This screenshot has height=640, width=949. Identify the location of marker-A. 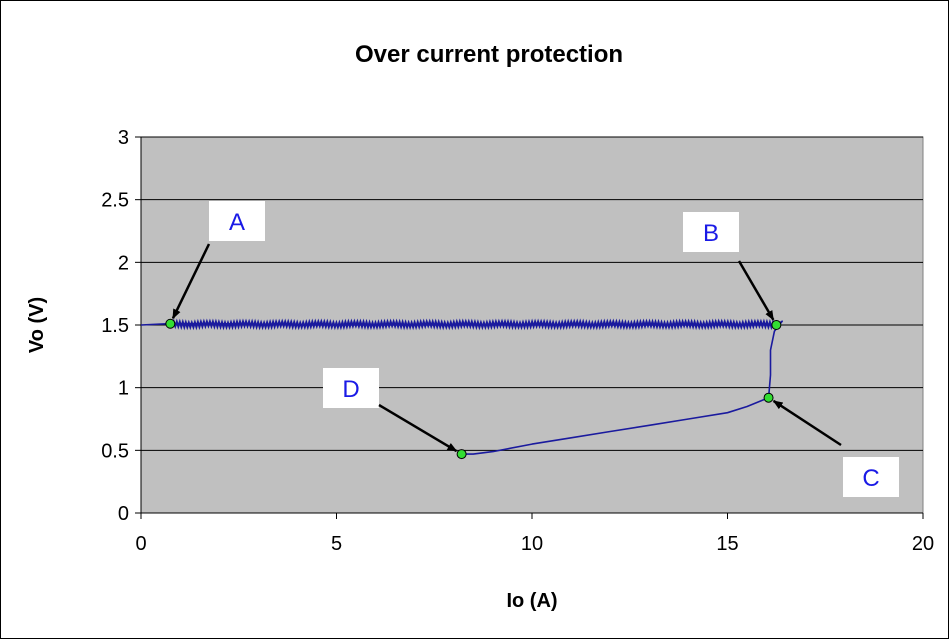
(170, 323).